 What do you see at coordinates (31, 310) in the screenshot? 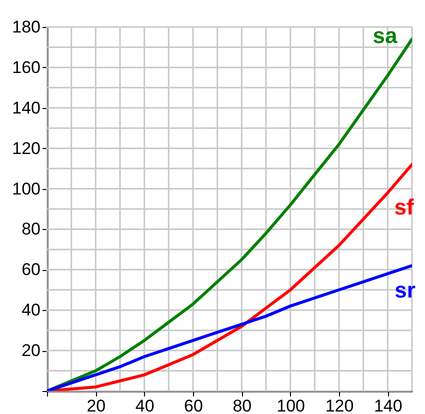
I see `y-tick-label: 40` at bounding box center [31, 310].